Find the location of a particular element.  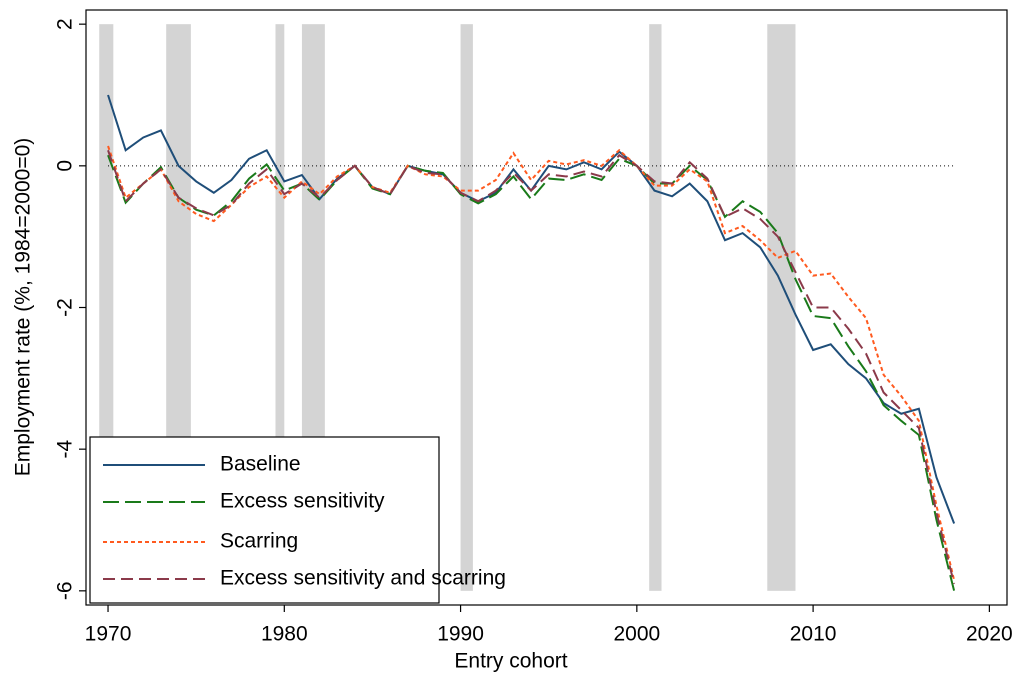

y-tick-label: -2 is located at coordinates (65, 307).